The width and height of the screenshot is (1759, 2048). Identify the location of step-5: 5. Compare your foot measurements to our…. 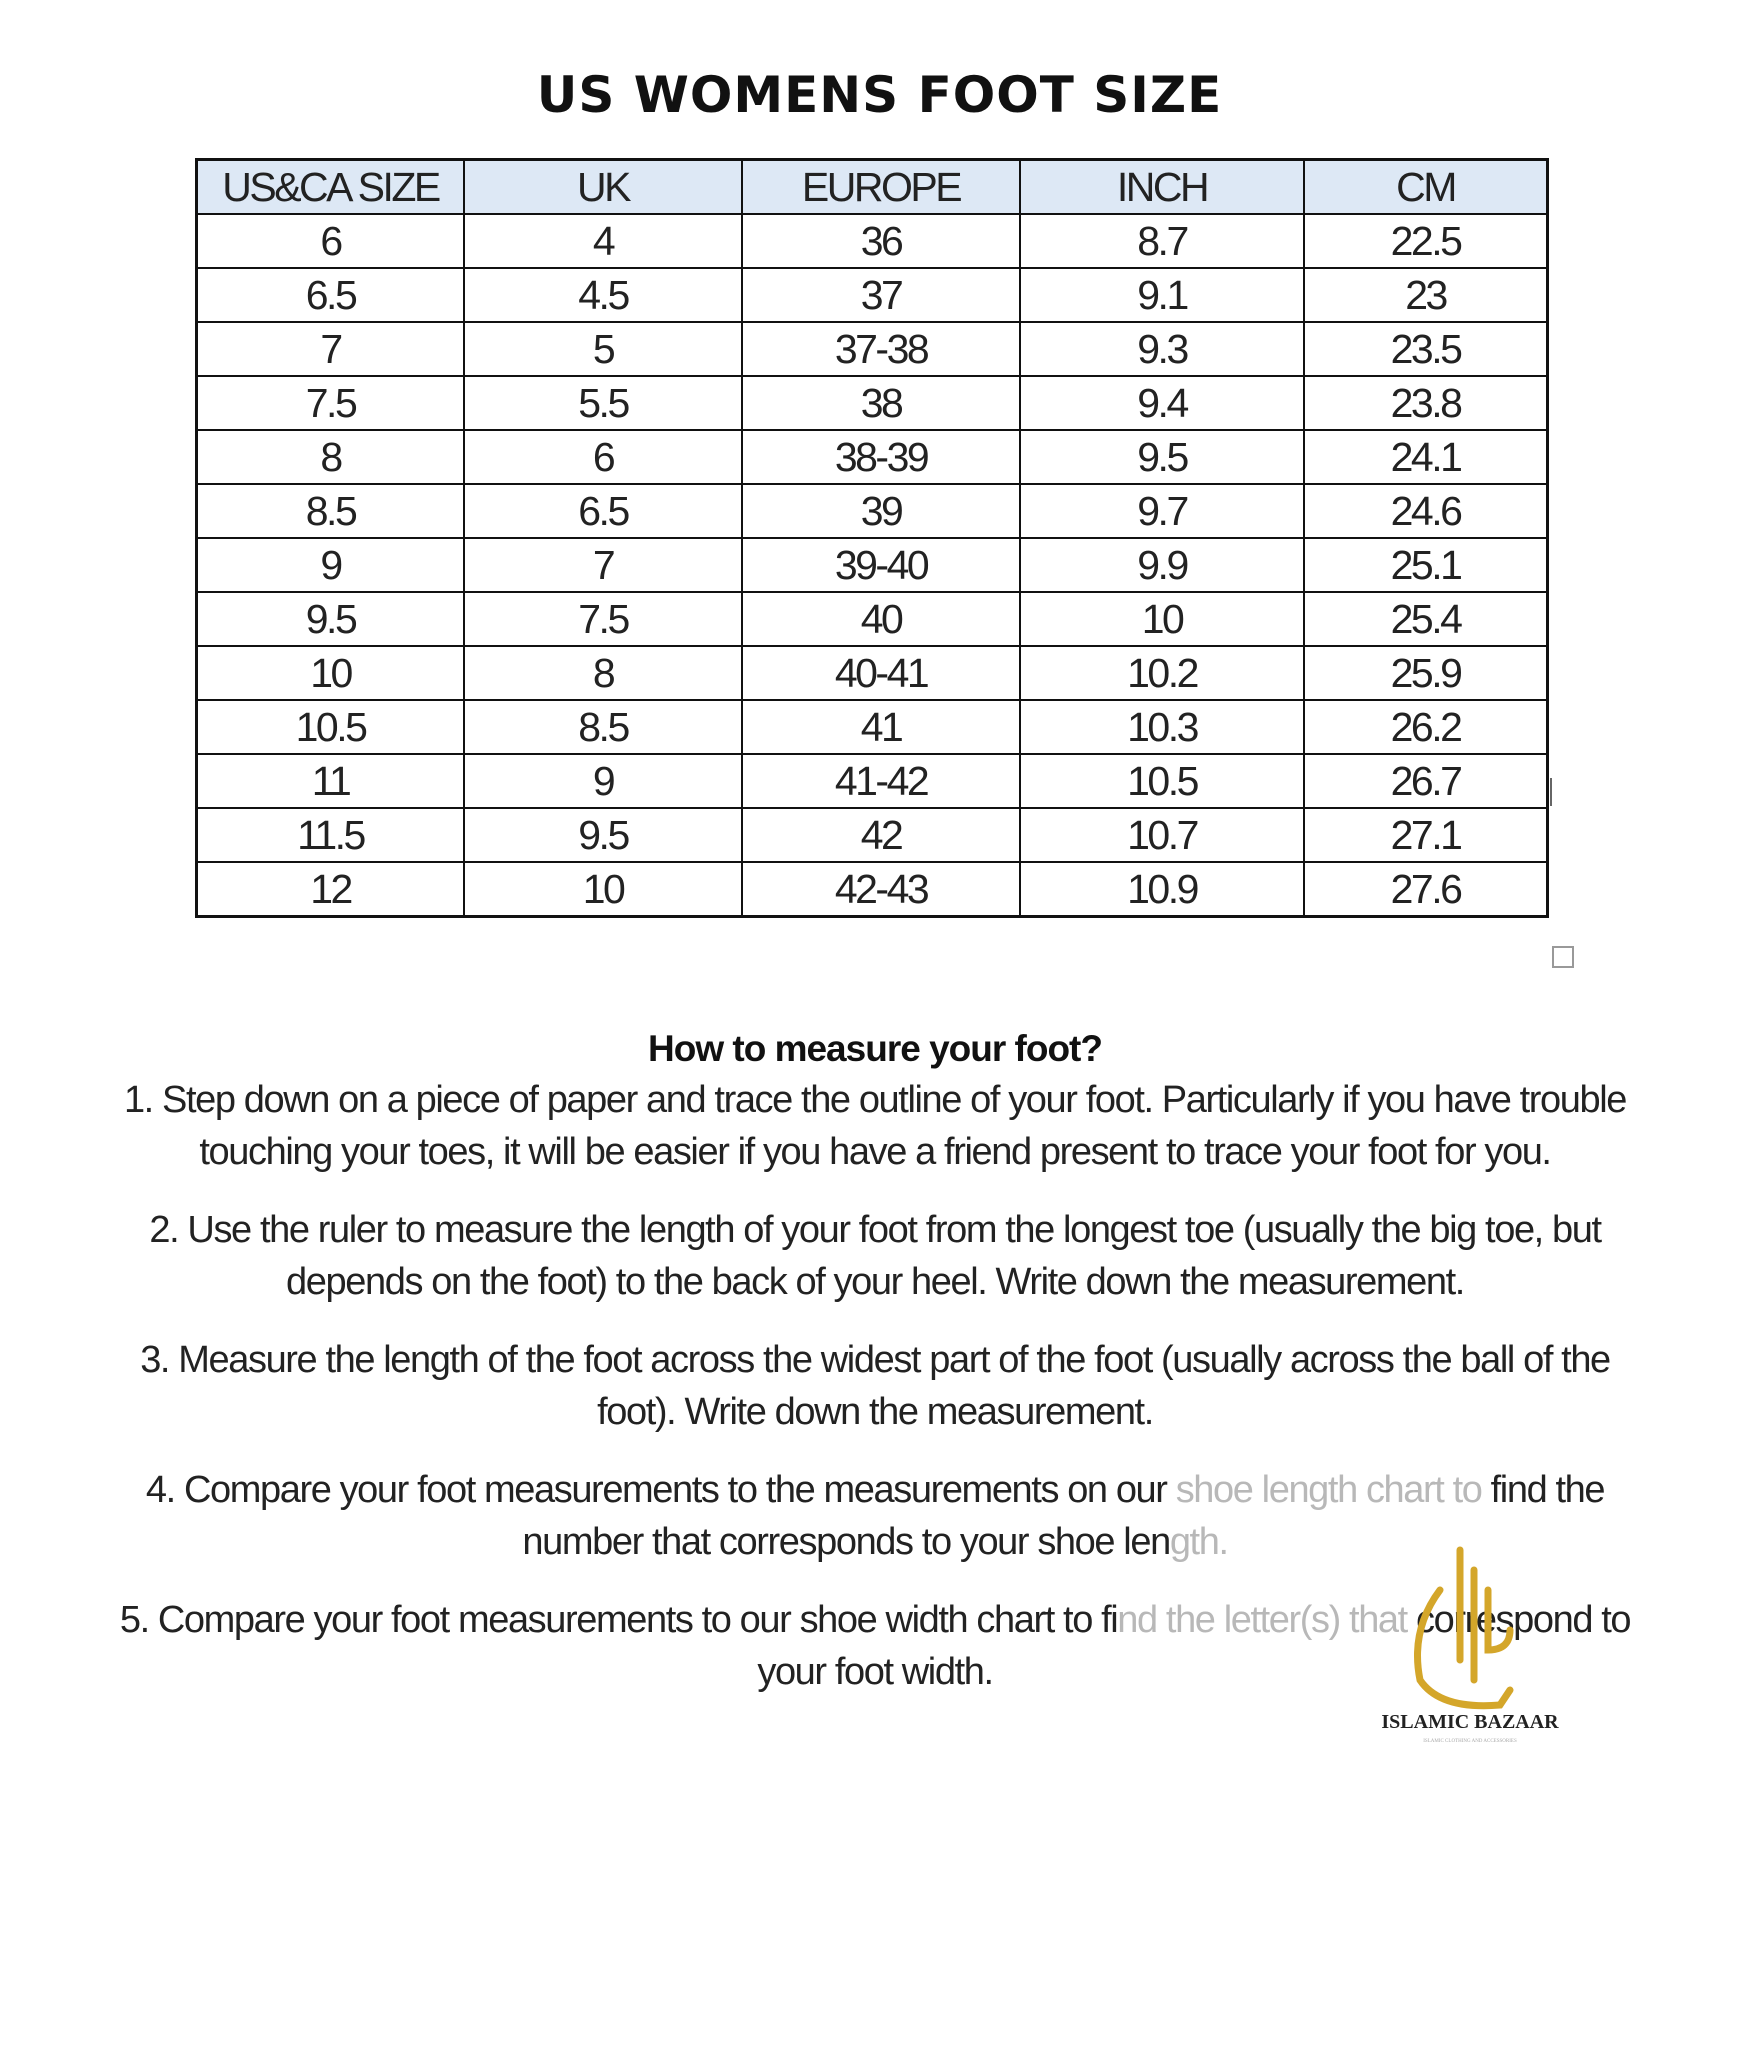
(875, 1646).